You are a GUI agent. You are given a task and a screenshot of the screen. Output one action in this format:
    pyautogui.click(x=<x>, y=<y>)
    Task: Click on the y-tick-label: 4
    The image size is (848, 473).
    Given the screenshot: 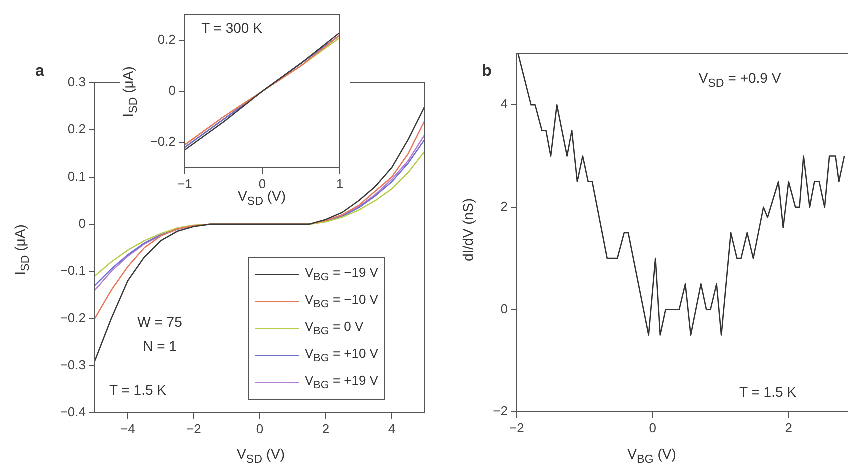 What is the action you would take?
    pyautogui.click(x=504, y=104)
    